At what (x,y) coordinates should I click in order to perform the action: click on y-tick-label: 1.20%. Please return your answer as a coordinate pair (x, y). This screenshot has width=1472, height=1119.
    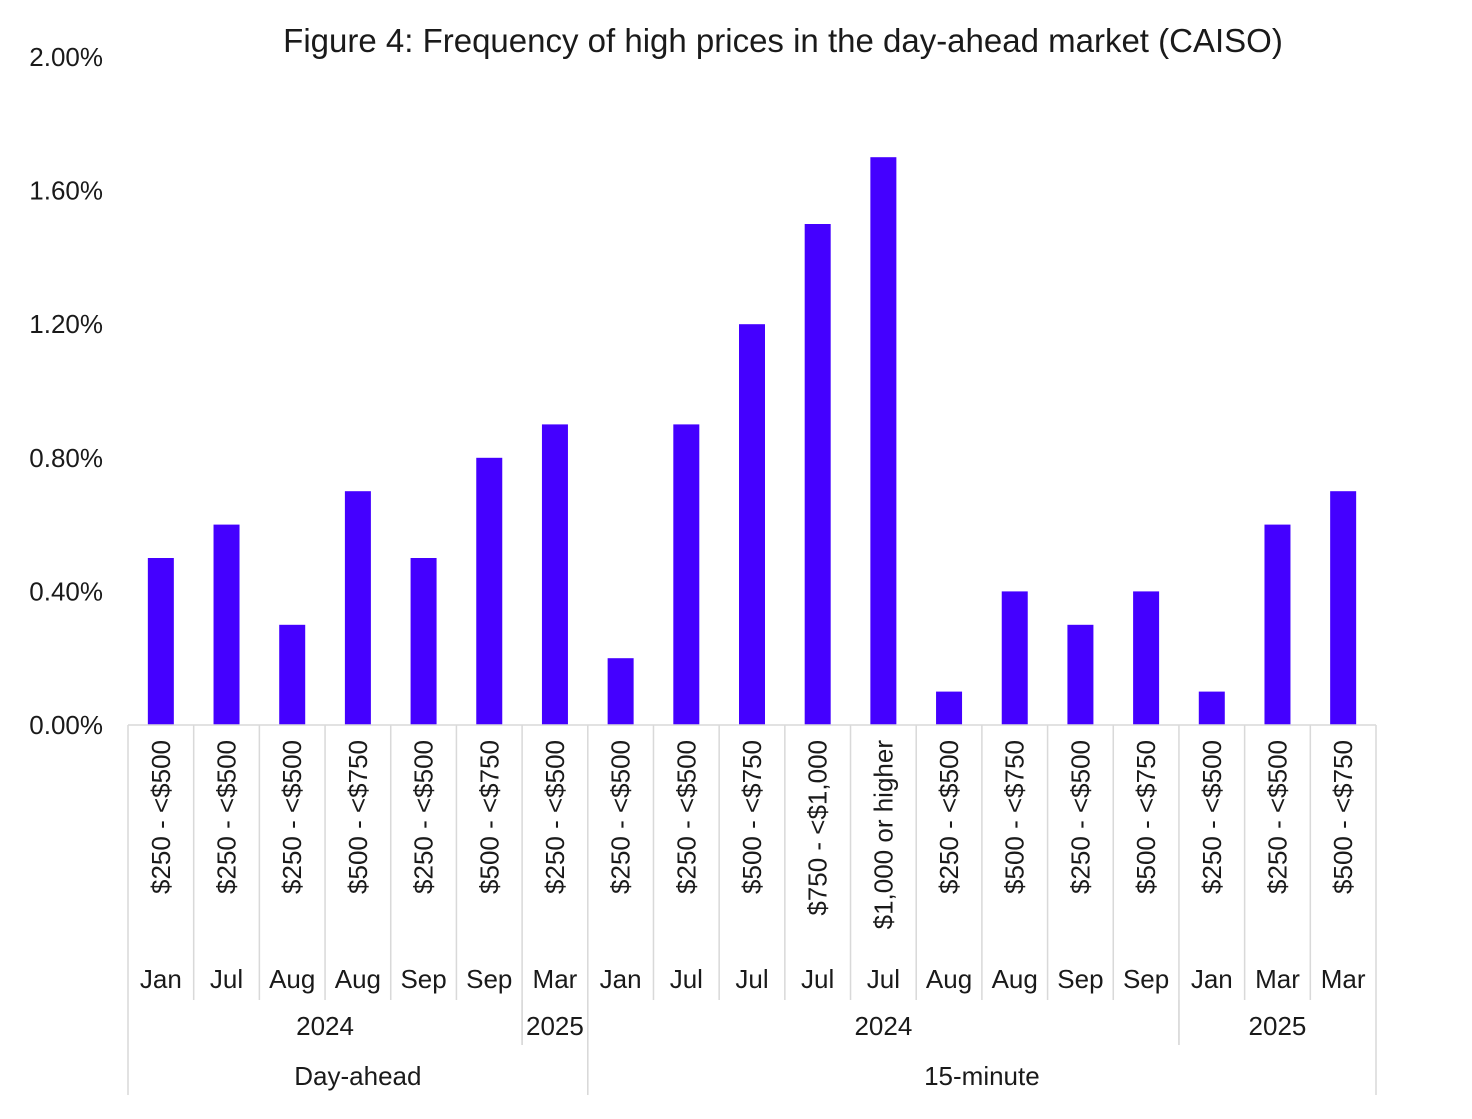
    Looking at the image, I should click on (66, 324).